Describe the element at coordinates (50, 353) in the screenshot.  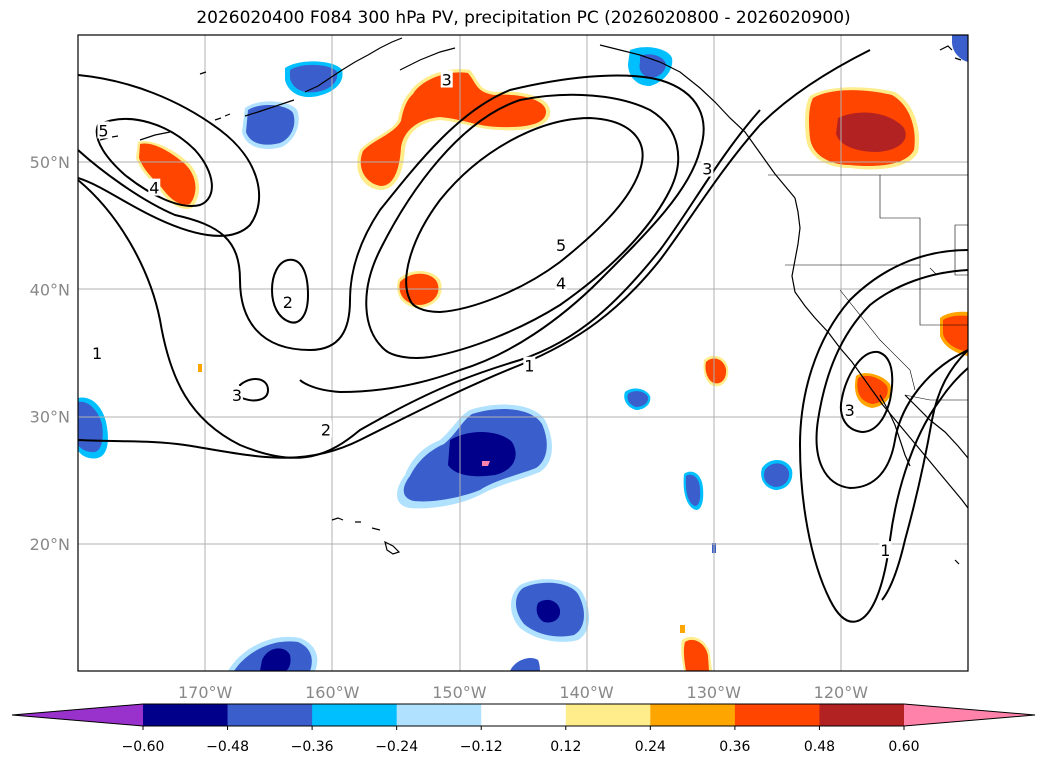
I see `latitude-tick-labels: 50°N 40°N 30°N 20°N` at that location.